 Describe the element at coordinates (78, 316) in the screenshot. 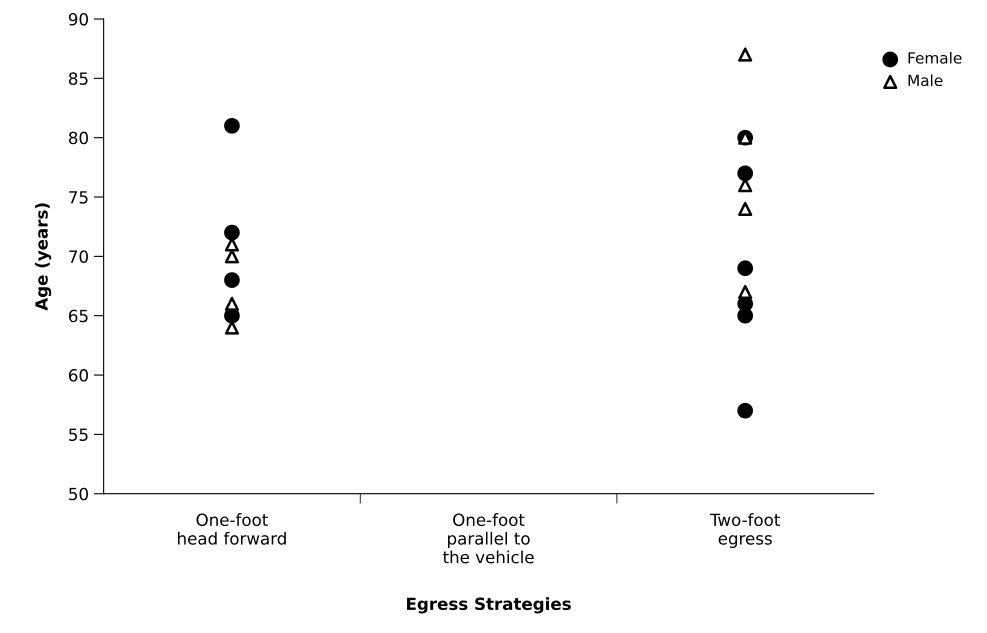

I see `y-tick-label: 65` at that location.